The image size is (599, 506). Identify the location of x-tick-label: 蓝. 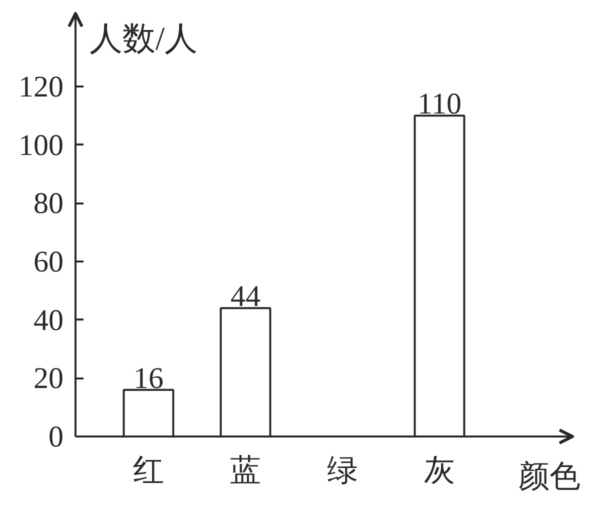
(245, 470).